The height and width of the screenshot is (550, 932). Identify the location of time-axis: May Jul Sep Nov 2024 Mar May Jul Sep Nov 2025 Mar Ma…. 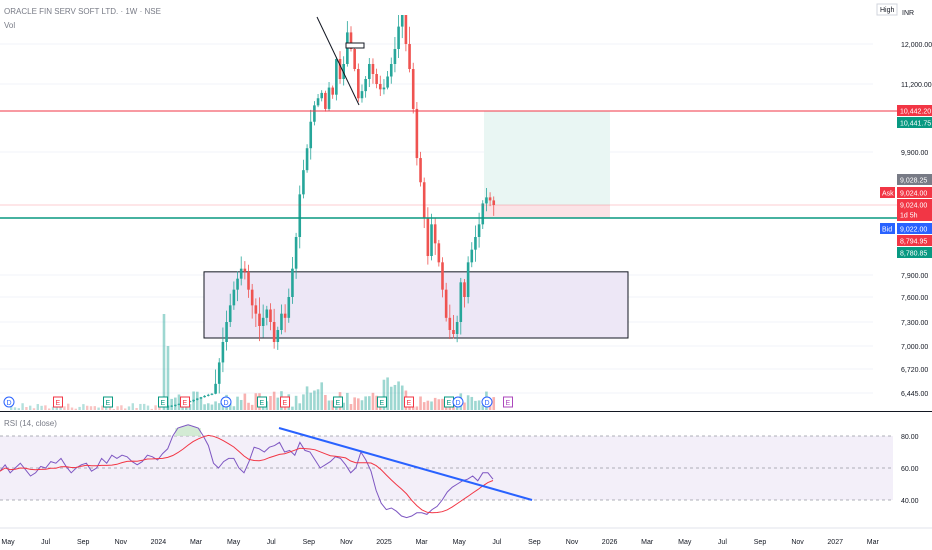
(466, 536).